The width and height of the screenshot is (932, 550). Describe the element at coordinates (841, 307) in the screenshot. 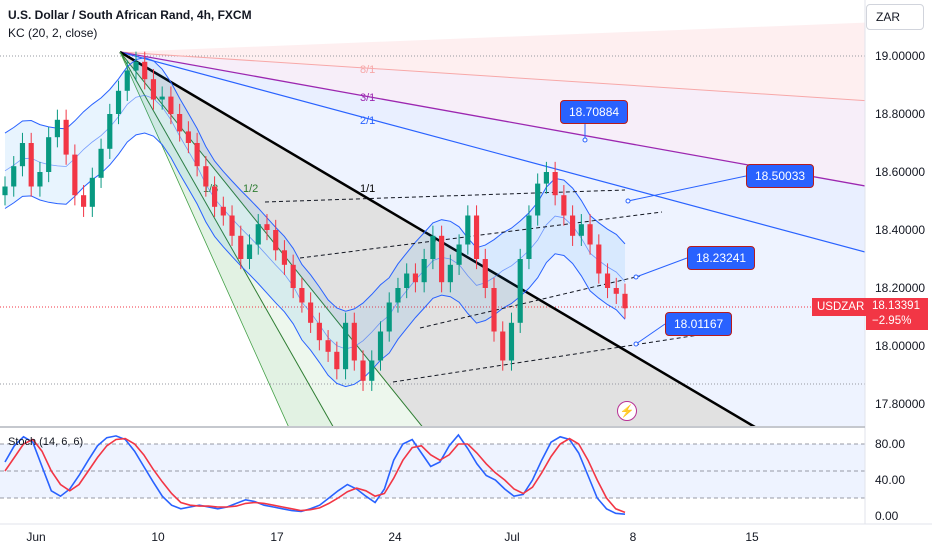

I see `symbol-tag: USDZAR` at that location.